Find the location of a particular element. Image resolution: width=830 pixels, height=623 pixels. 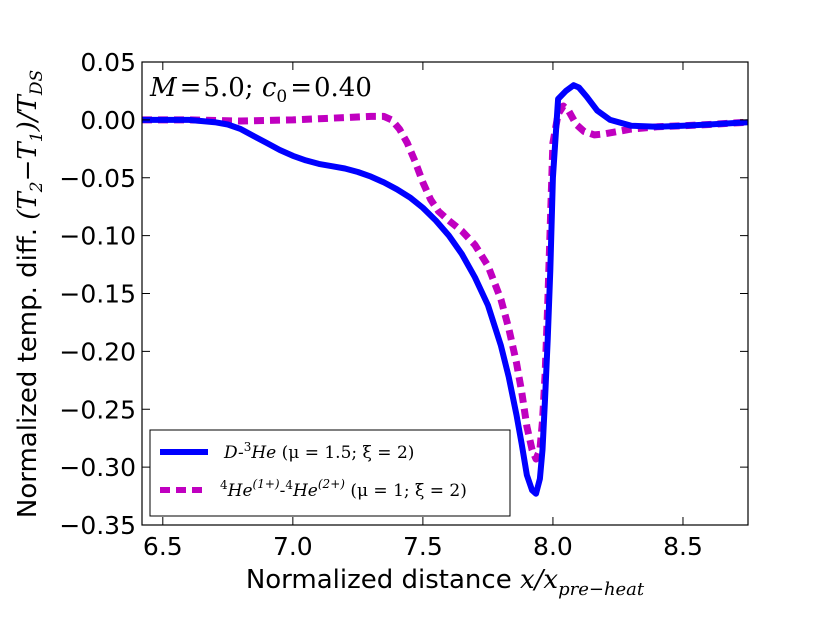

legend-box is located at coordinates (330, 473).